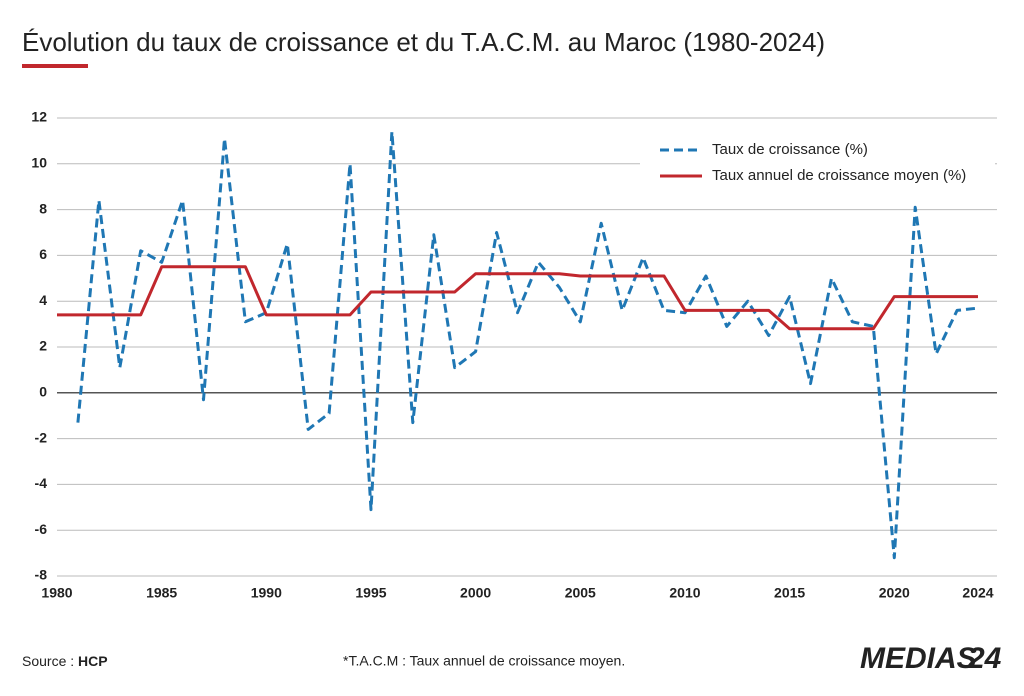 The height and width of the screenshot is (696, 1024). Describe the element at coordinates (790, 149) in the screenshot. I see `legend-label: Taux de croissance (%)` at that location.